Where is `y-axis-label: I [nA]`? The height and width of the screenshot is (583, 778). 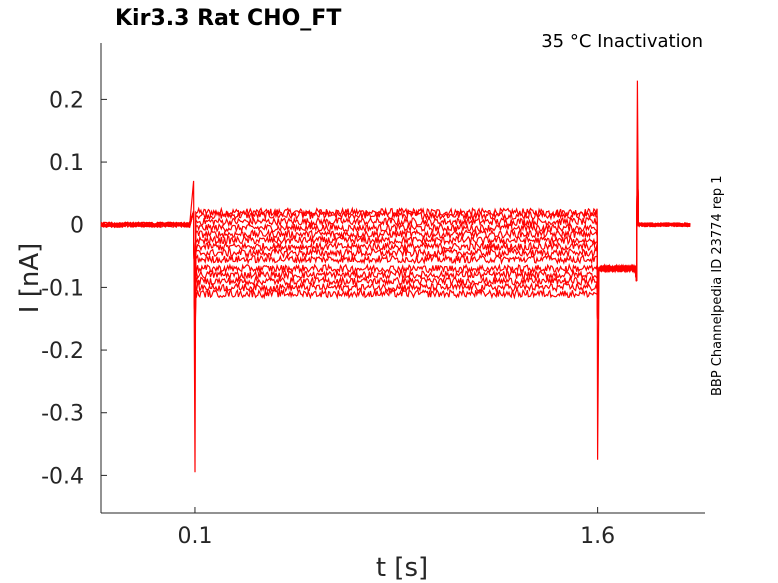 y-axis-label: I [nA] is located at coordinates (30, 278).